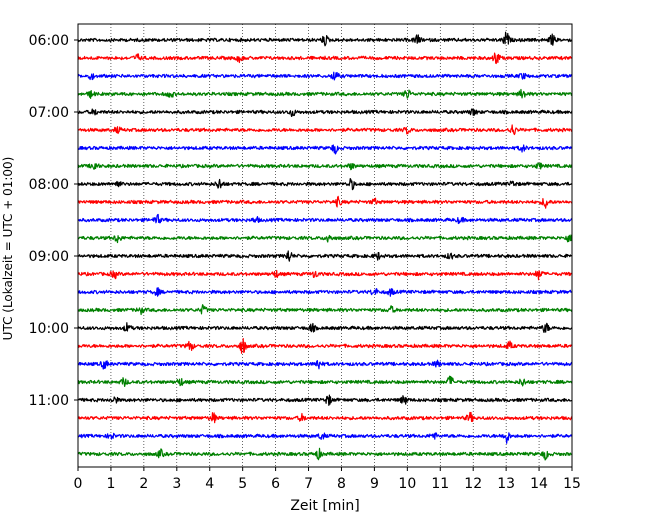 The height and width of the screenshot is (520, 650). Describe the element at coordinates (49, 401) in the screenshot. I see `y-tick-label: 11:00` at that location.